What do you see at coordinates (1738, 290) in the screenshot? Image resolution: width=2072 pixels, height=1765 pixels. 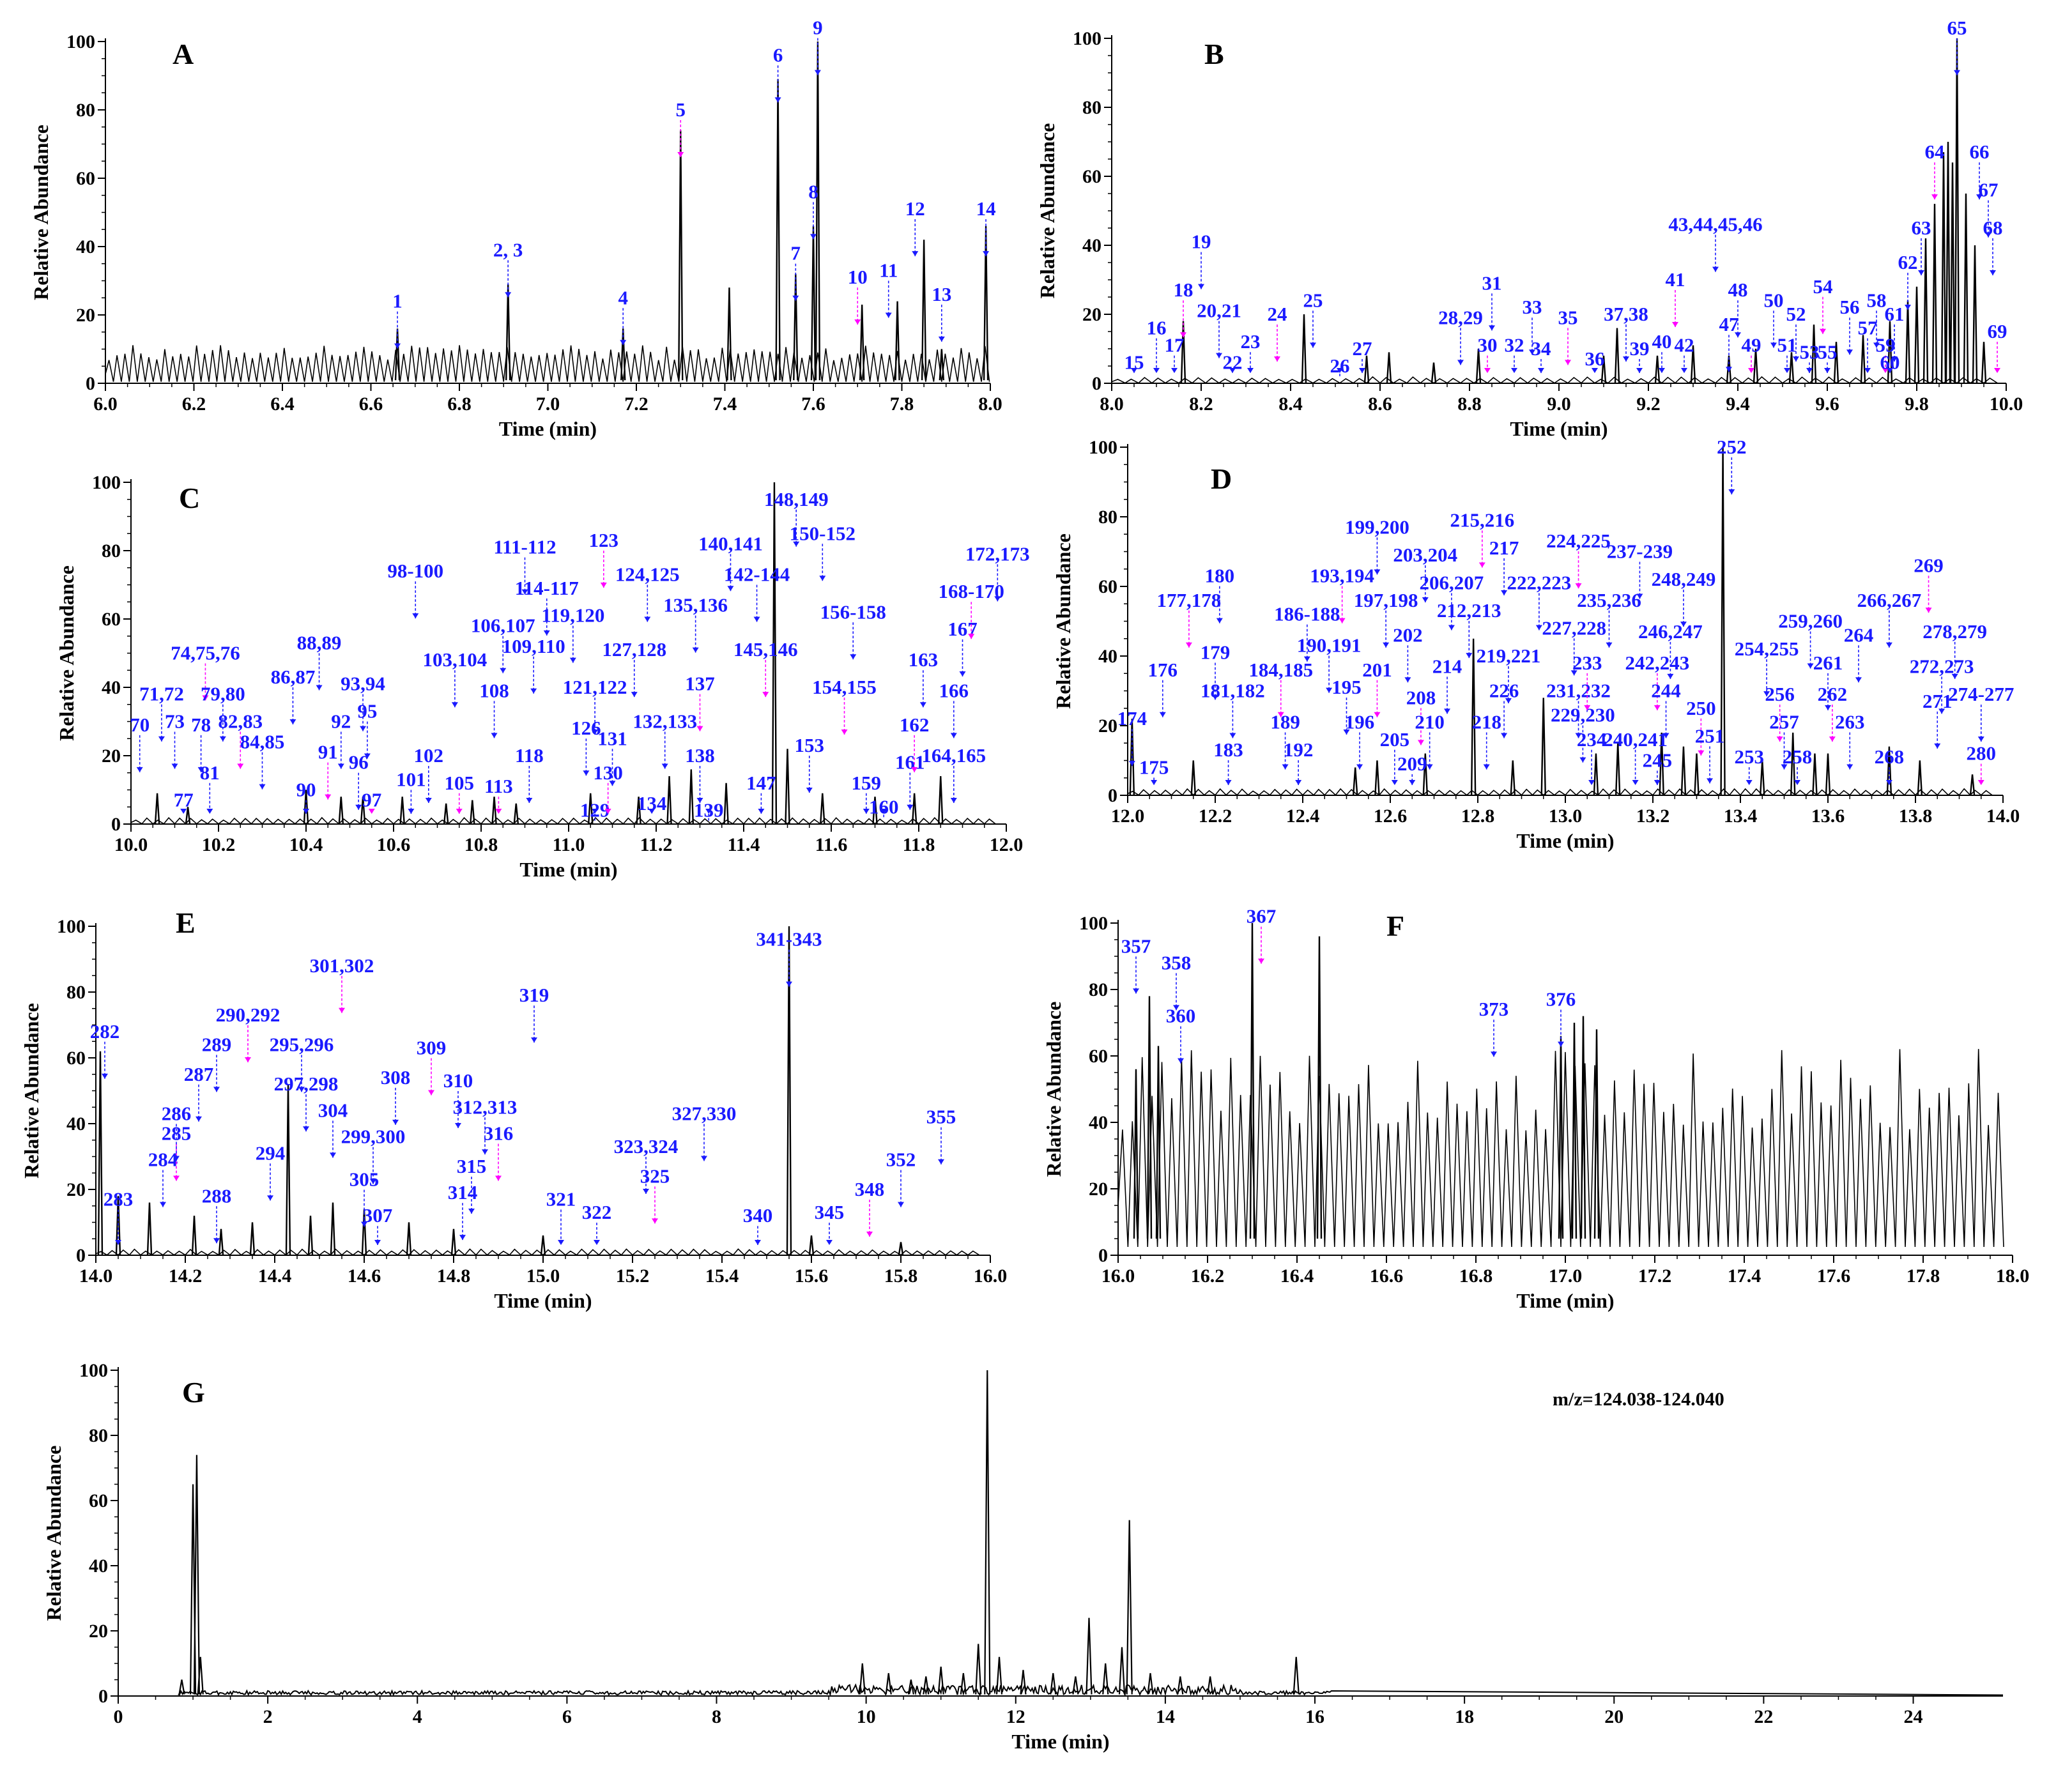 I see `peak-label: 48` at bounding box center [1738, 290].